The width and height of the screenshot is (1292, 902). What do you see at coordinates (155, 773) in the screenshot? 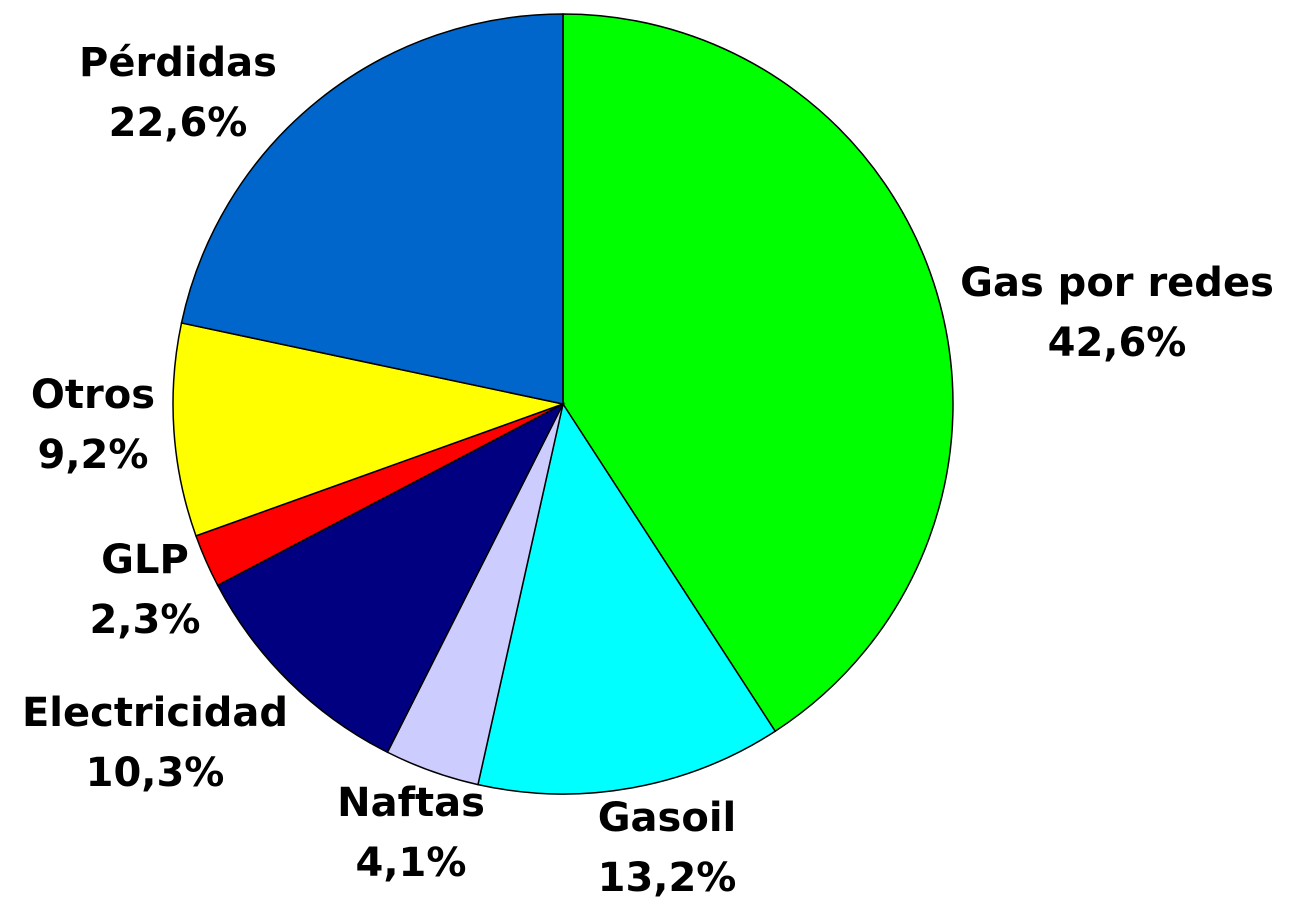
I see `slice-value-label: 10,3%` at bounding box center [155, 773].